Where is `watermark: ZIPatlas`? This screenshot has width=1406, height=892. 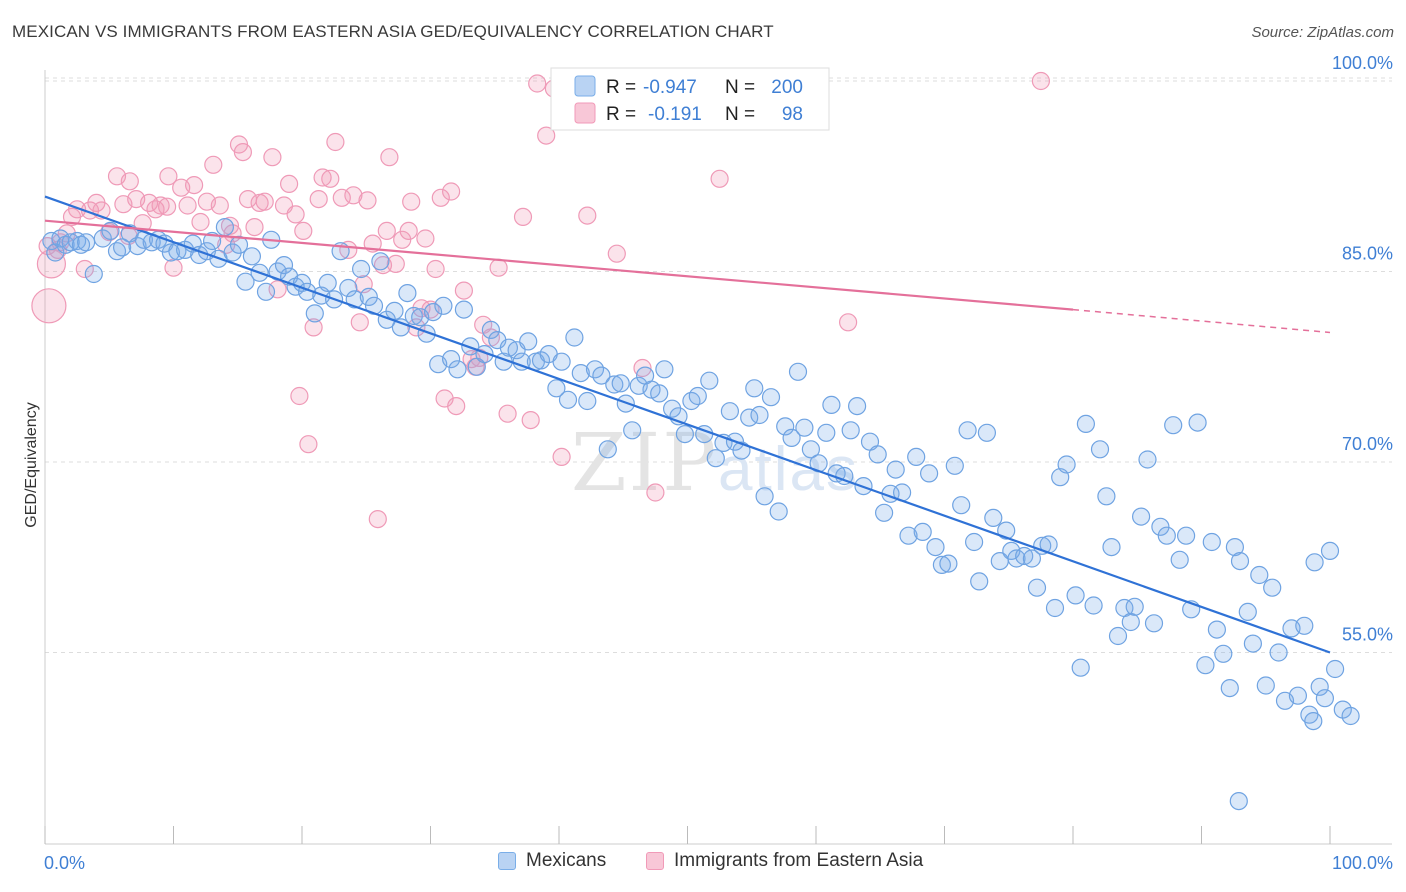
watermark: ZIPatlas is located at coordinates (715, 462).